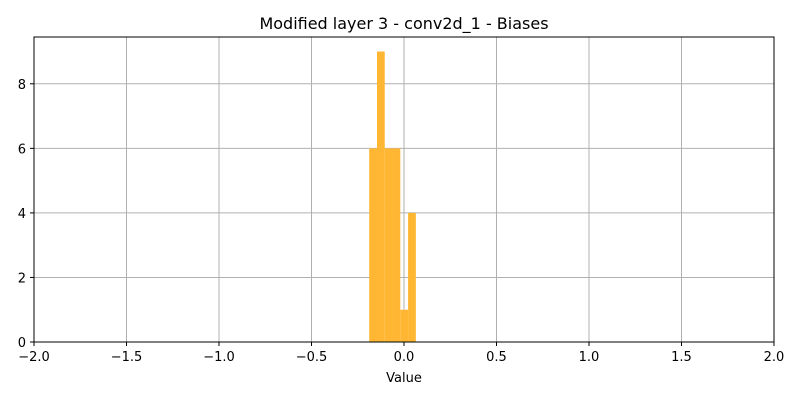 The height and width of the screenshot is (400, 800). I want to click on x-axis-label: Value, so click(404, 378).